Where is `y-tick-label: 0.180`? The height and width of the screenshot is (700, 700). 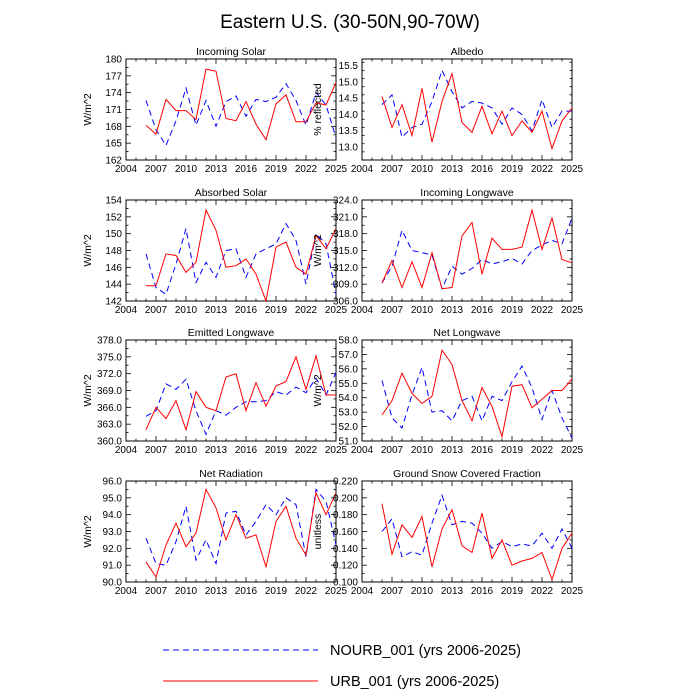
y-tick-label: 0.180 is located at coordinates (345, 515).